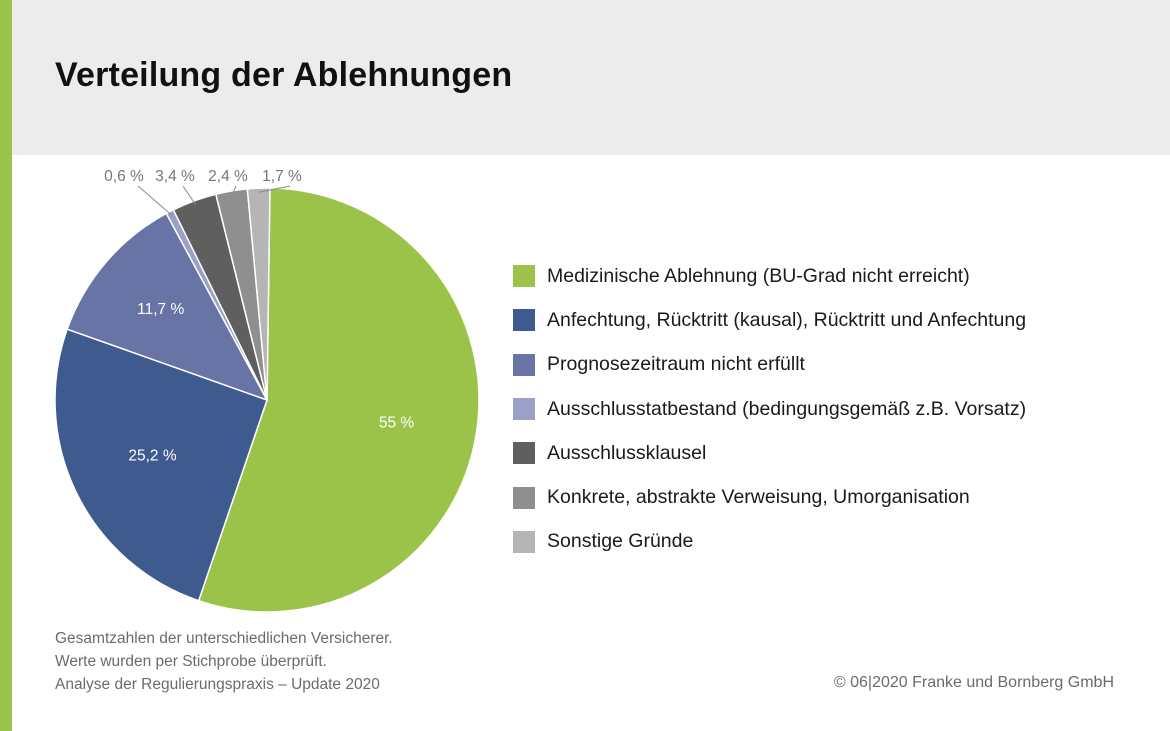 This screenshot has width=1170, height=731. Describe the element at coordinates (228, 176) in the screenshot. I see `slice-label: 2,4 %` at that location.